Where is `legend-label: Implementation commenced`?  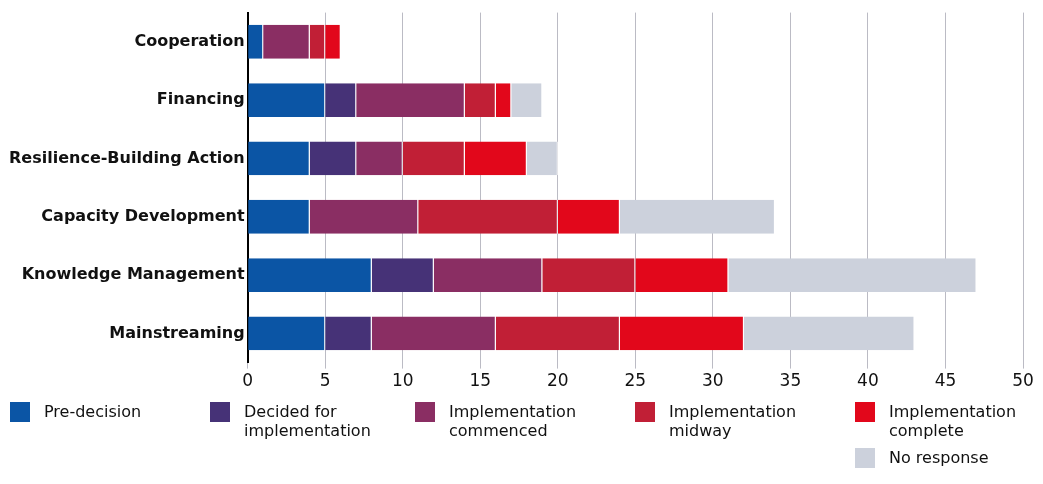 legend-label: Implementation commenced is located at coordinates (513, 421).